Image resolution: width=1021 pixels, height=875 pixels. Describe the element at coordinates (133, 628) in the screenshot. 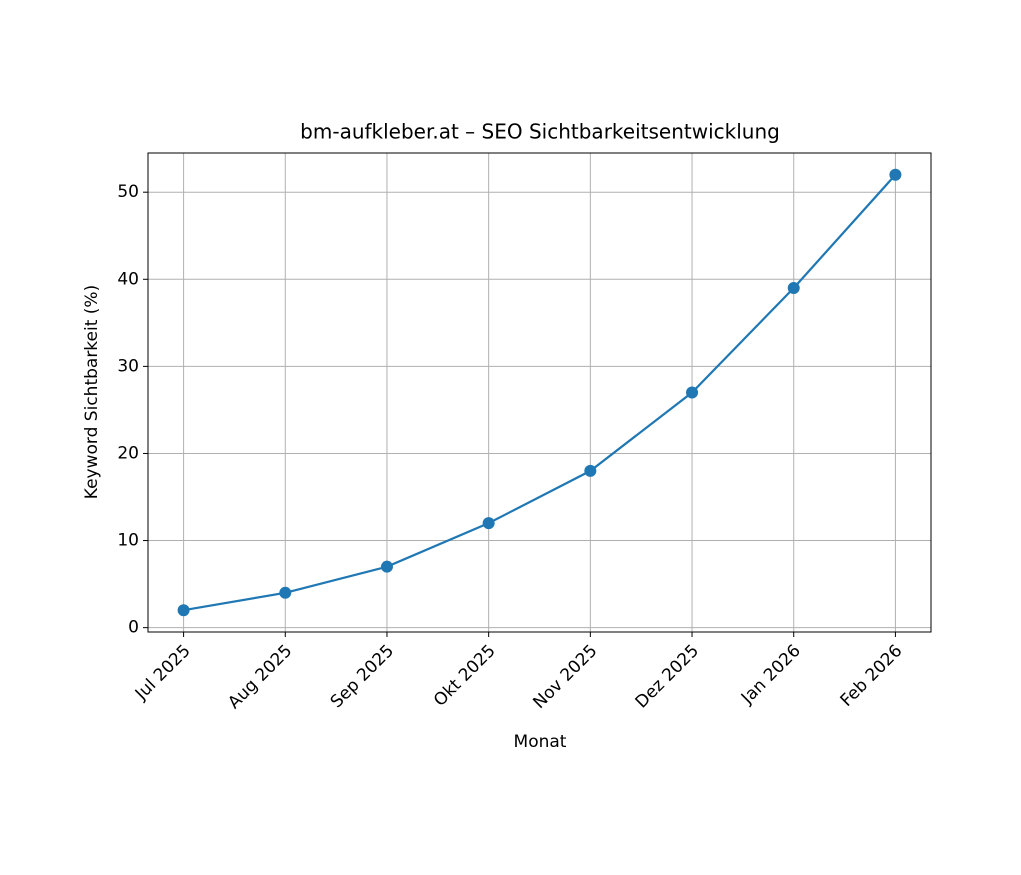

I see `y-tick-label: 0` at that location.